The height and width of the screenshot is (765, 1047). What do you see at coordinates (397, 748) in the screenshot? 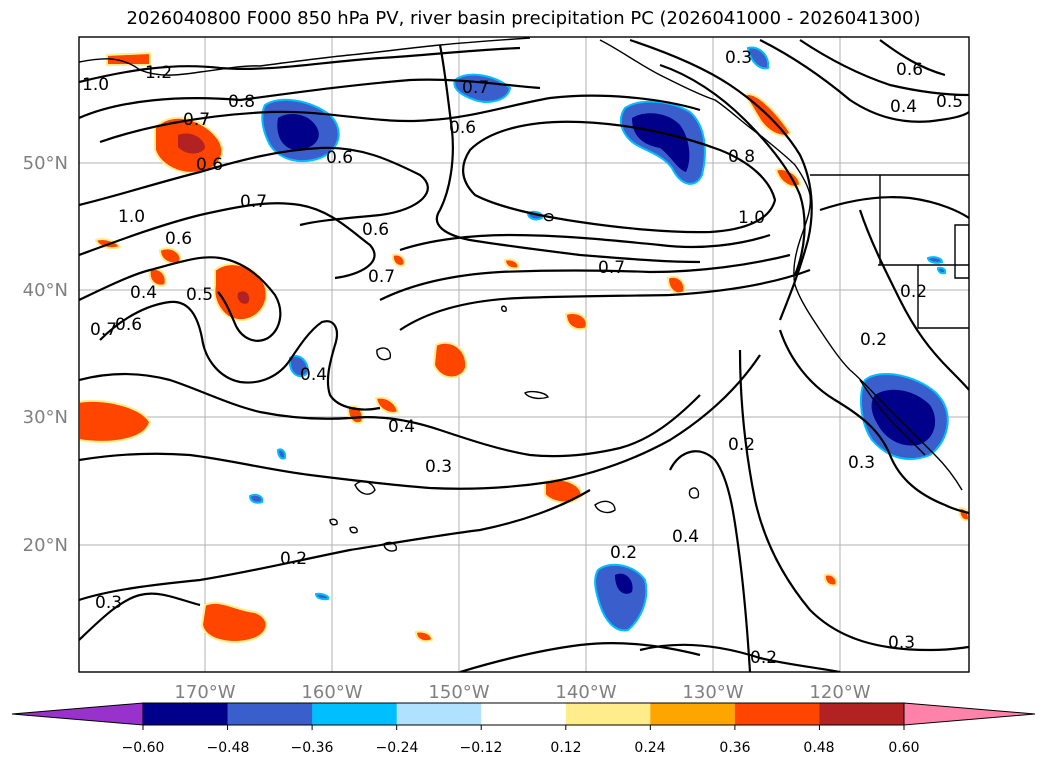
I see `colorbar-tick-label: −0.24` at bounding box center [397, 748].